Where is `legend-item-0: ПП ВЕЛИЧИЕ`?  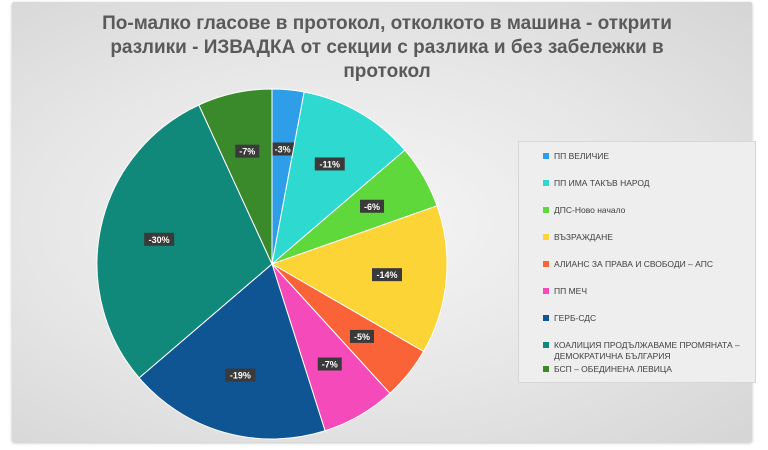 legend-item-0: ПП ВЕЛИЧИЕ is located at coordinates (648, 156).